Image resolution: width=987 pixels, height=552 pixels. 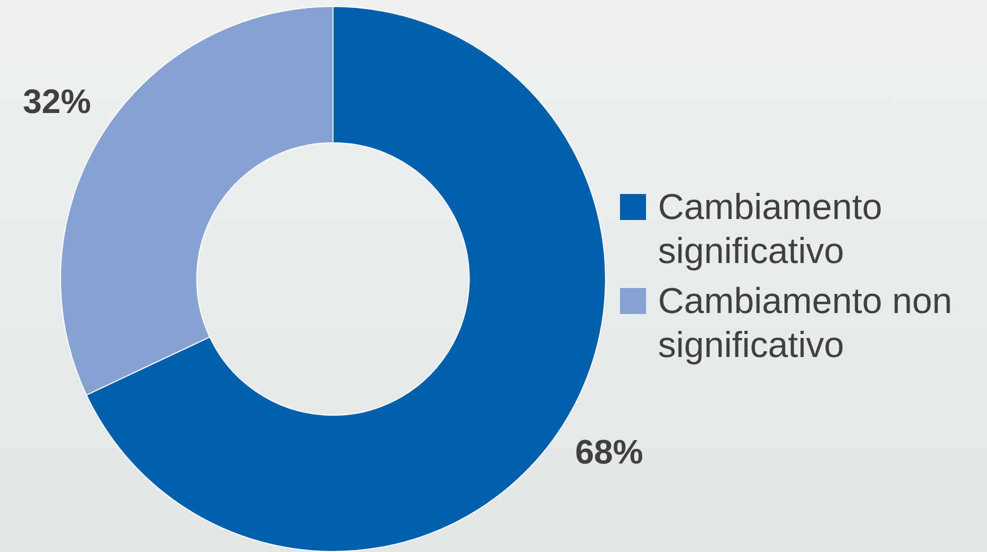 I want to click on slice-label: Cambiamento significativo, so click(x=771, y=229).